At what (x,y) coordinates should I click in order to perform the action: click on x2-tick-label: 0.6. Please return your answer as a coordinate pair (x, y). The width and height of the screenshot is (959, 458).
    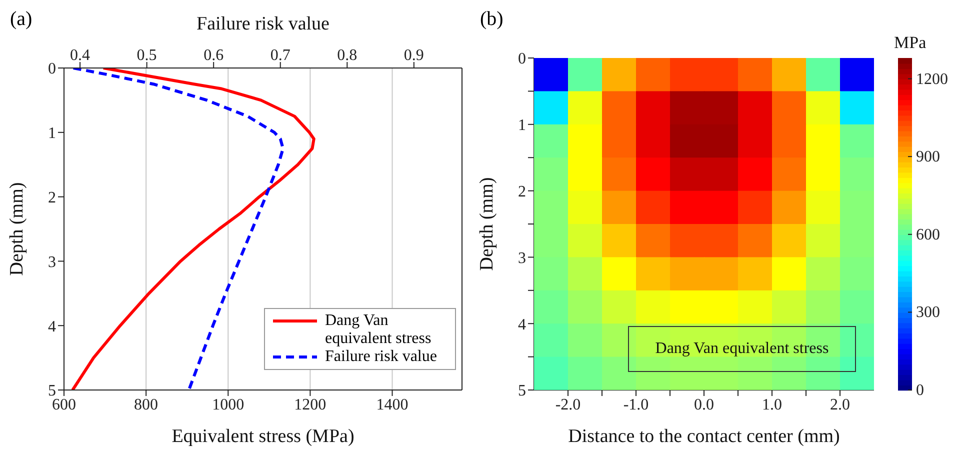
    Looking at the image, I should click on (214, 55).